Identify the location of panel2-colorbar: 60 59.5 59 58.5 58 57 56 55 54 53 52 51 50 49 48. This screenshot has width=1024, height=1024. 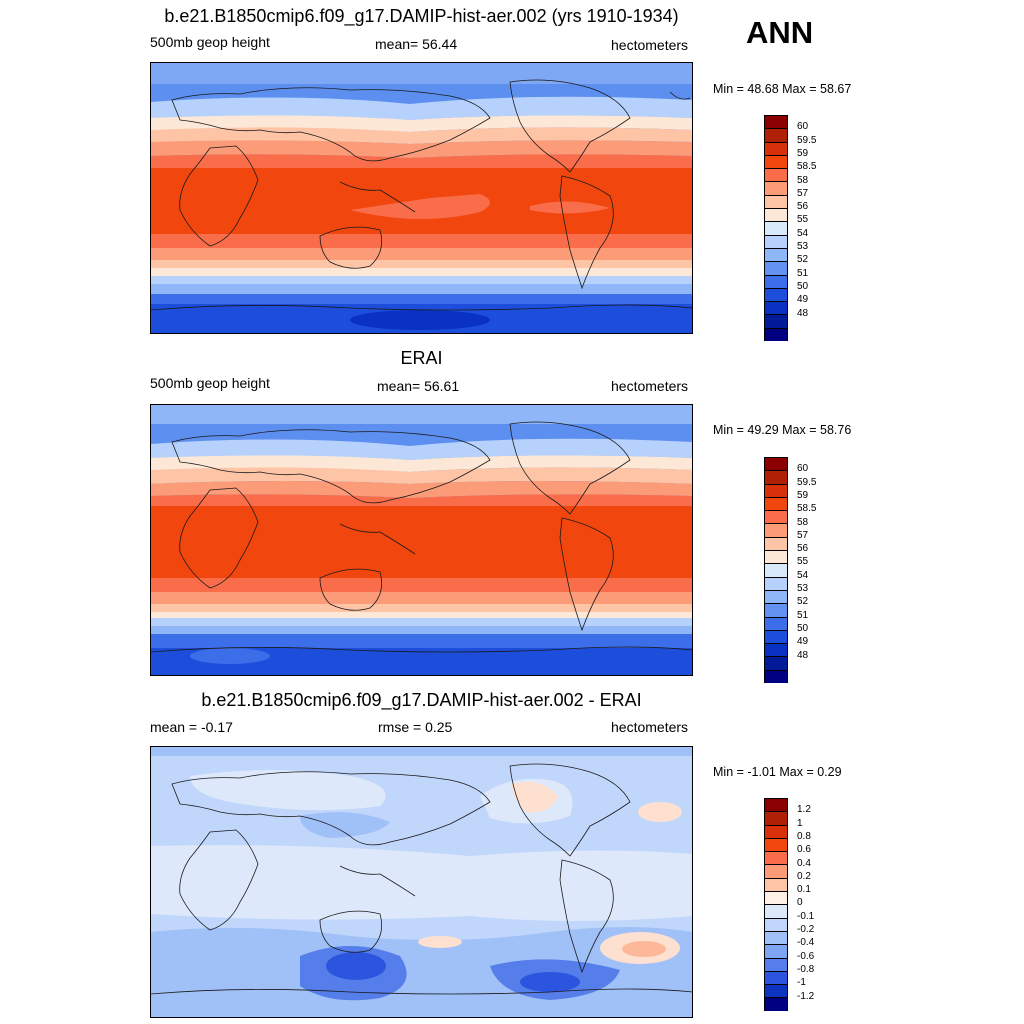
(790, 570).